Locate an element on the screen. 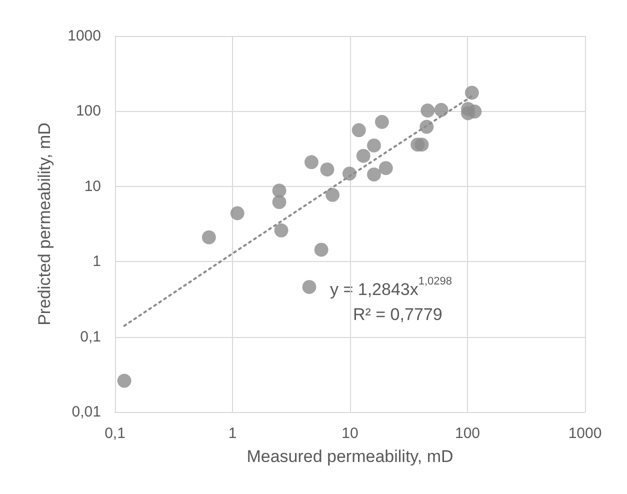  y-axis-title: Predicted permeability, mD is located at coordinates (44, 224).